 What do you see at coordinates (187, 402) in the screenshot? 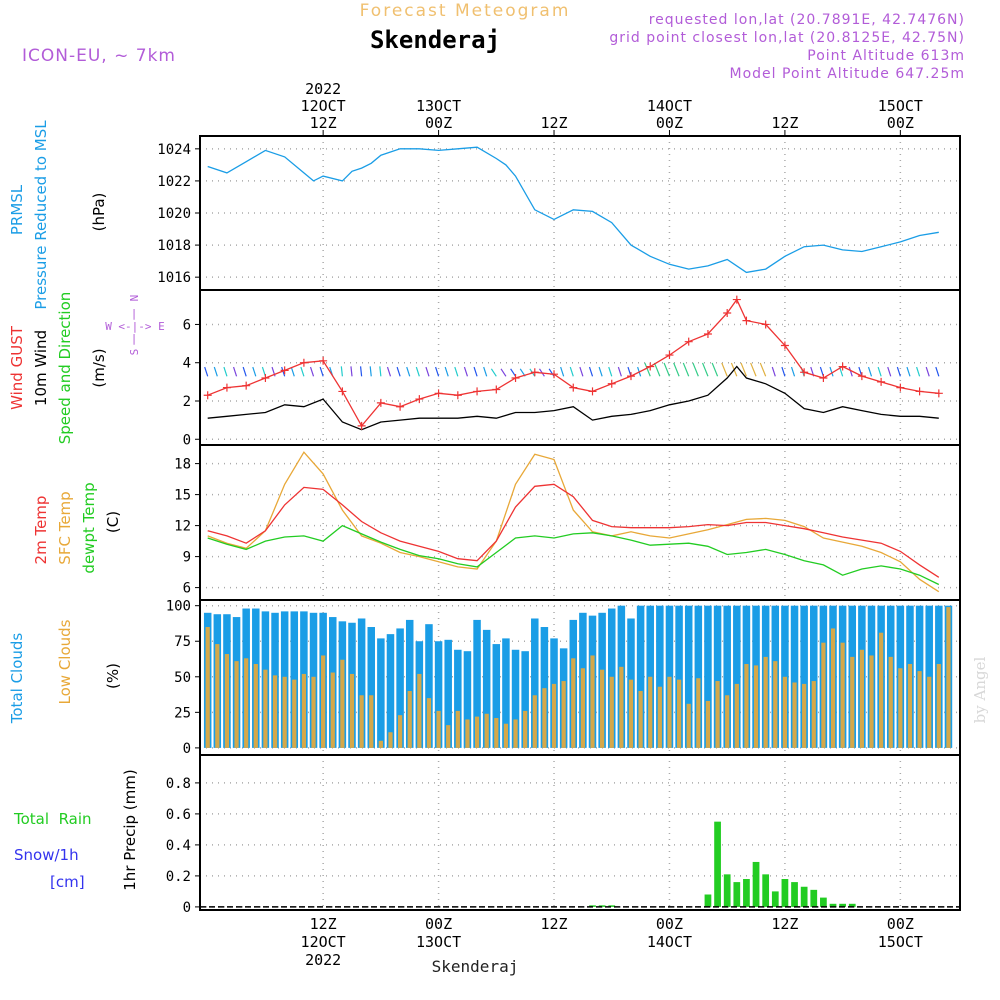
I see `y-tick-label: 2` at bounding box center [187, 402].